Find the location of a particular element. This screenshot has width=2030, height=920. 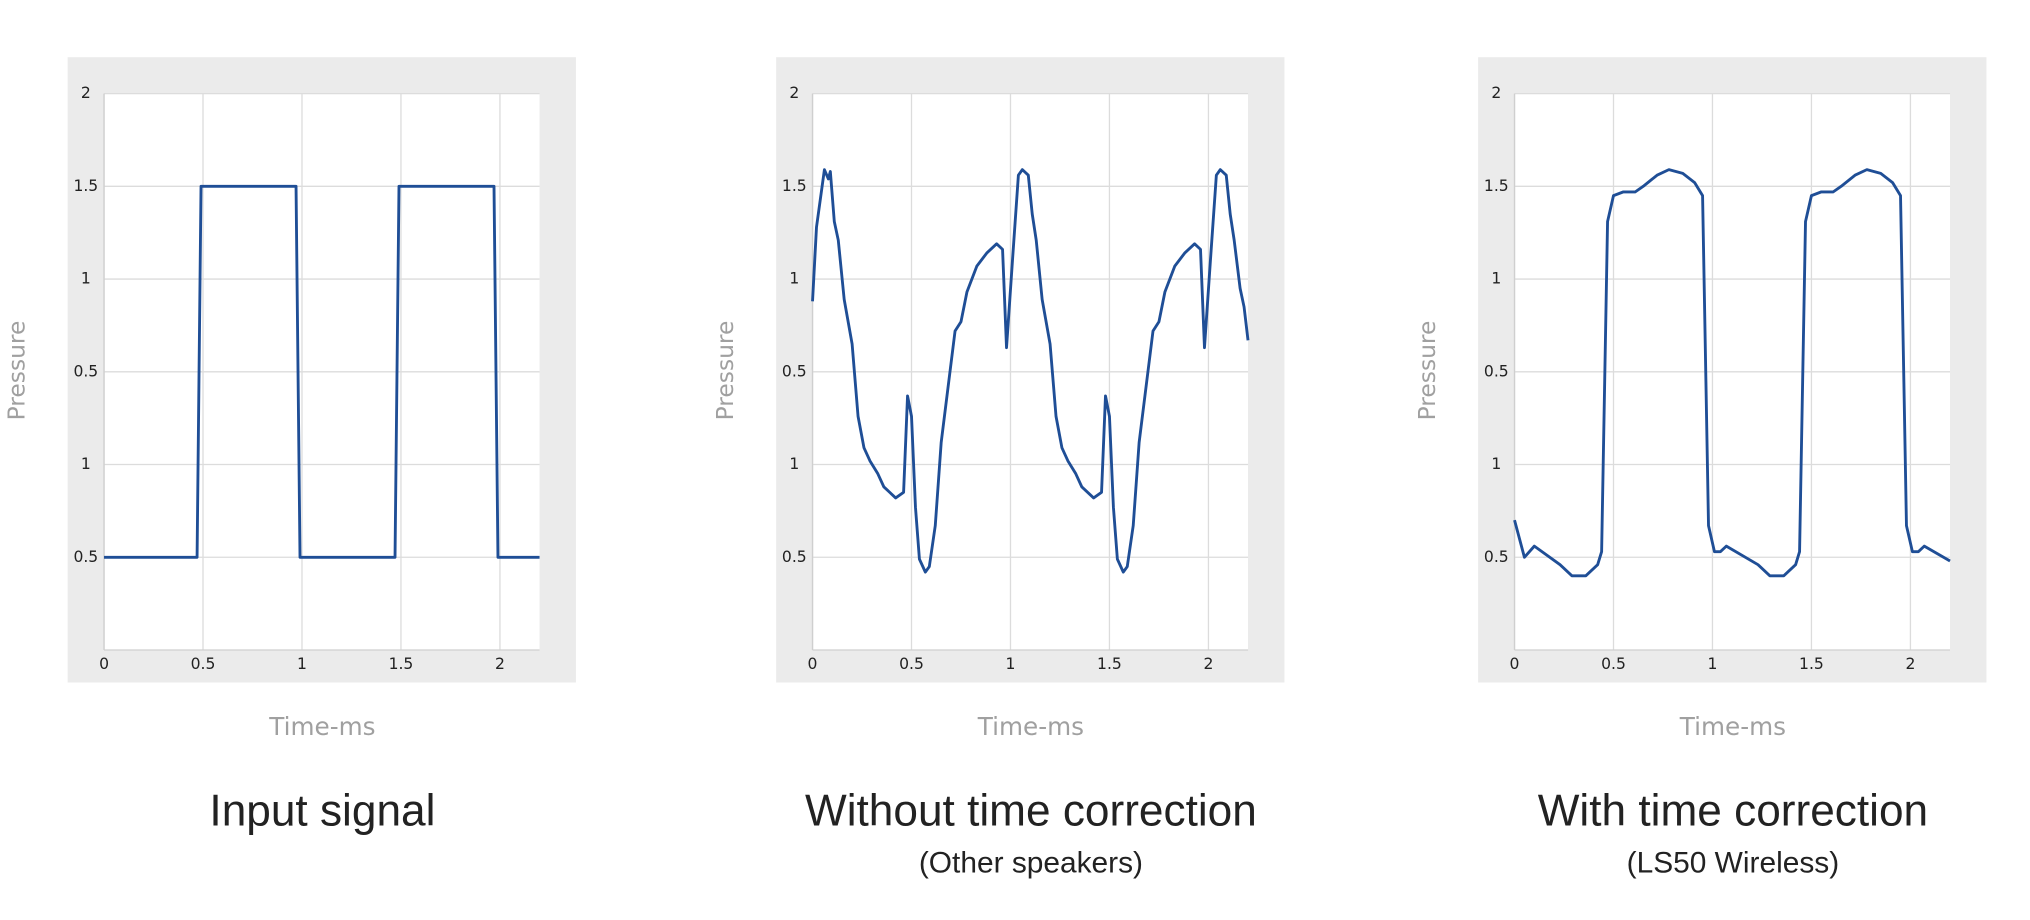

chart-title: With time correction is located at coordinates (1733, 810).